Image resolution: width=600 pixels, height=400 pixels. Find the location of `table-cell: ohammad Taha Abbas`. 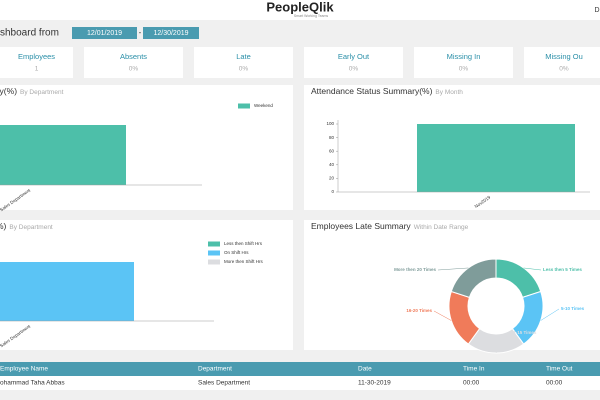

table-cell: ohammad Taha Abbas is located at coordinates (32, 383).